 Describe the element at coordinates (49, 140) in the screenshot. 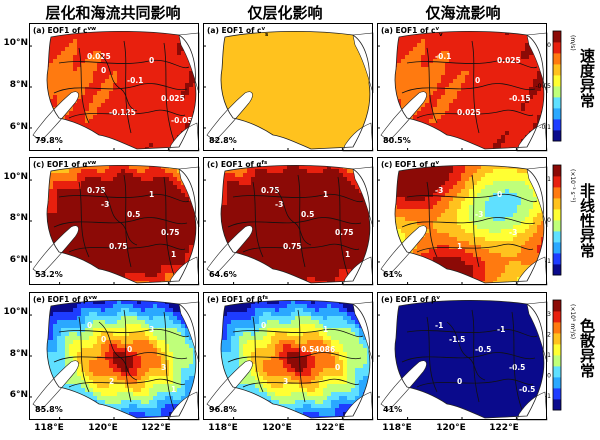

I see `variance-label: 79.8%` at that location.